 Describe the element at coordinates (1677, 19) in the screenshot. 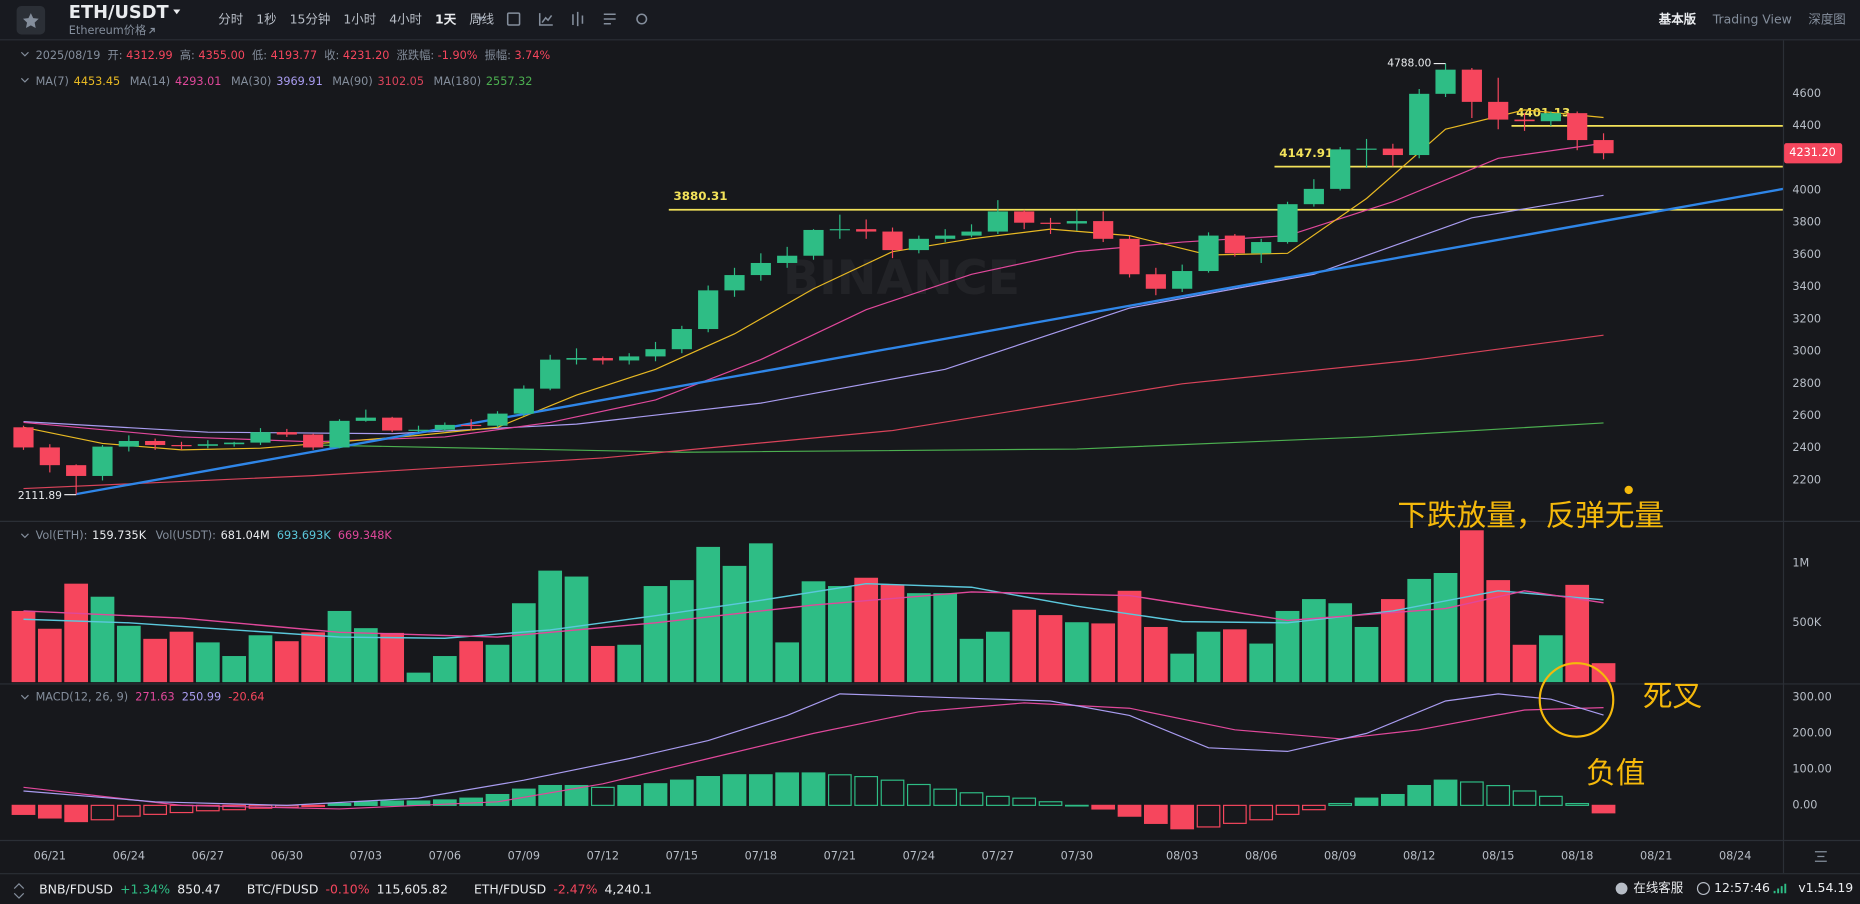

I see `view-tab: 基本版` at that location.